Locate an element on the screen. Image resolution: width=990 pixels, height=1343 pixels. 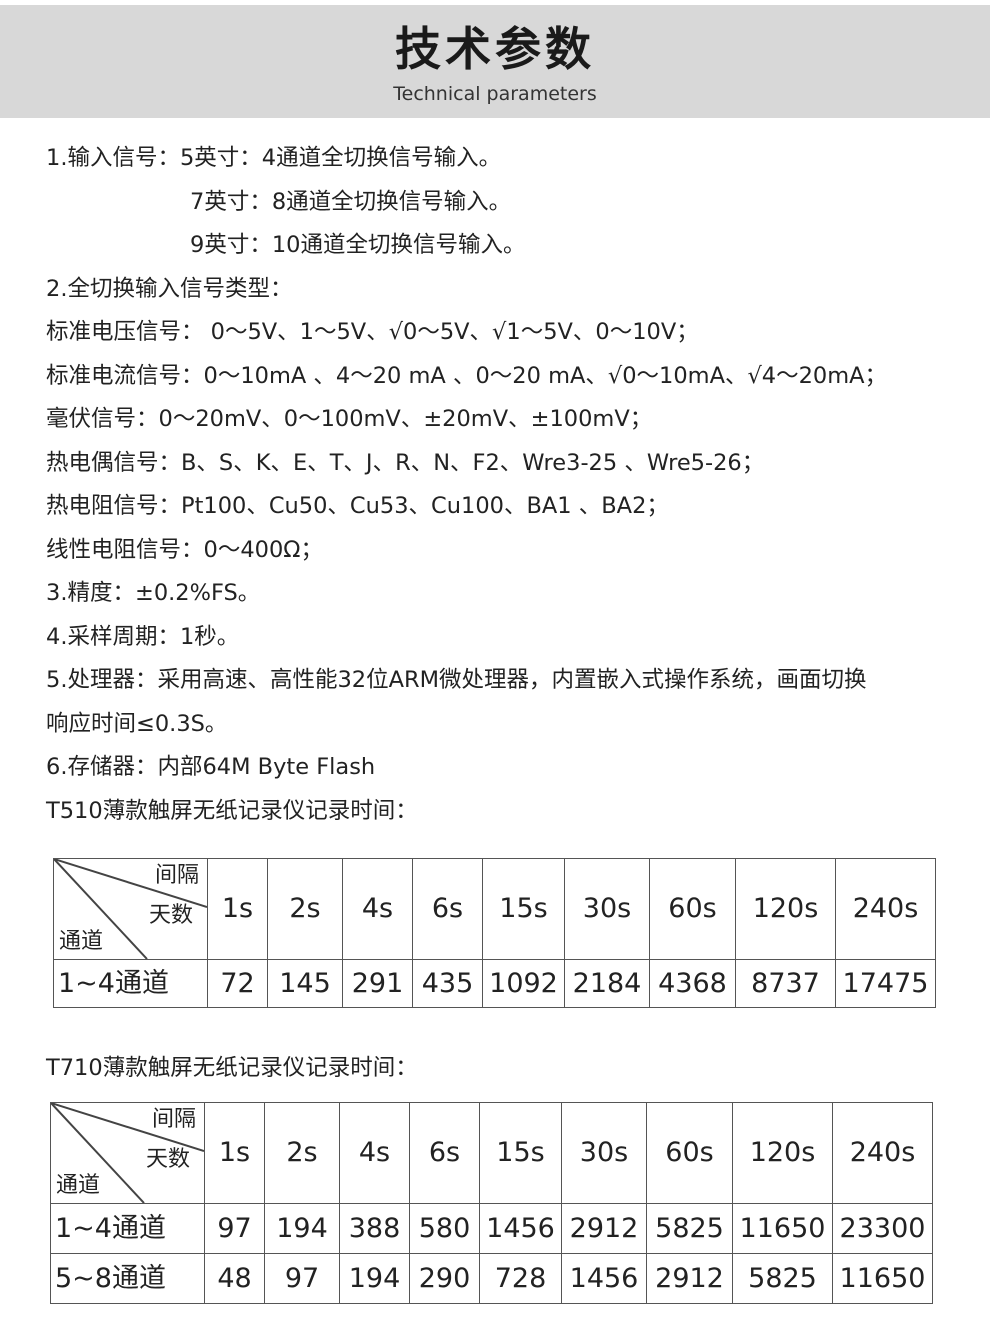
days-cell: 4368 is located at coordinates (692, 983).